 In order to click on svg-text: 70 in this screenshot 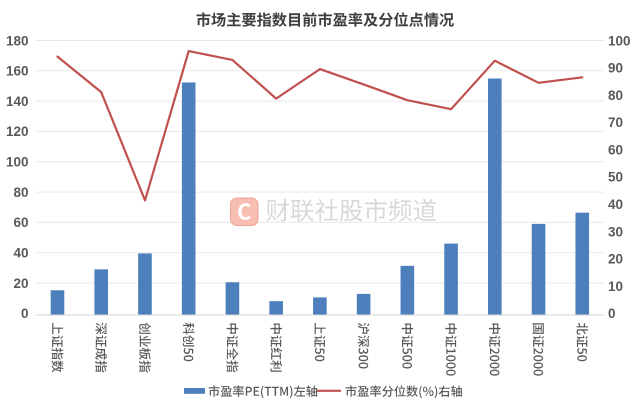, I will do `click(615, 122)`.